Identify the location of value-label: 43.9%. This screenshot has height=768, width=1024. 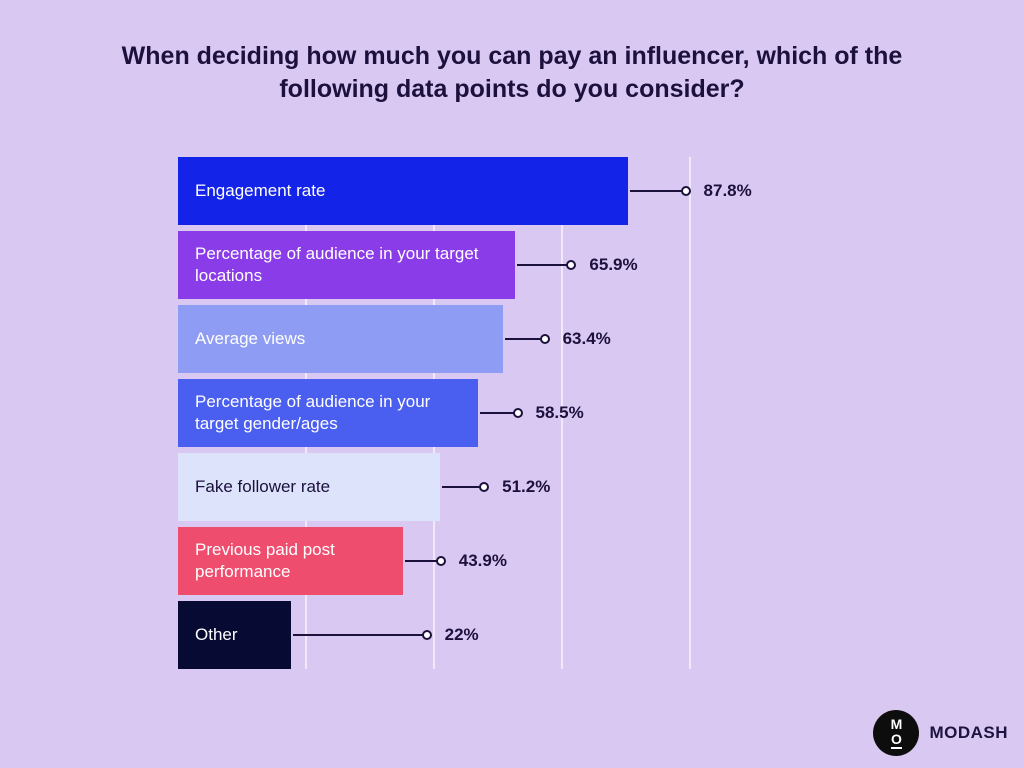
(482, 560).